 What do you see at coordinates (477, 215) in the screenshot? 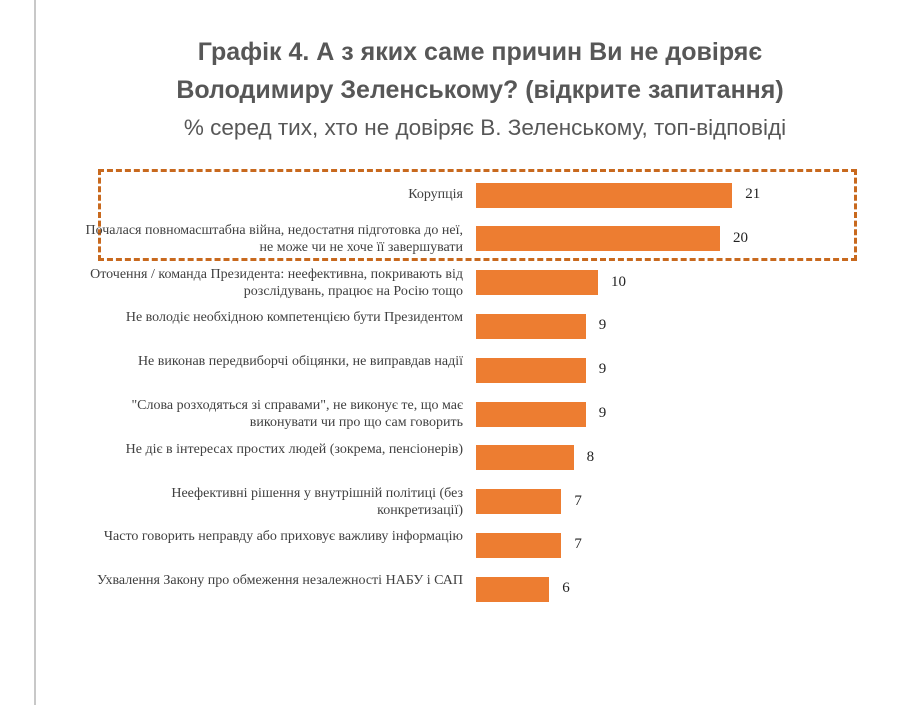
I see `highlight-box` at bounding box center [477, 215].